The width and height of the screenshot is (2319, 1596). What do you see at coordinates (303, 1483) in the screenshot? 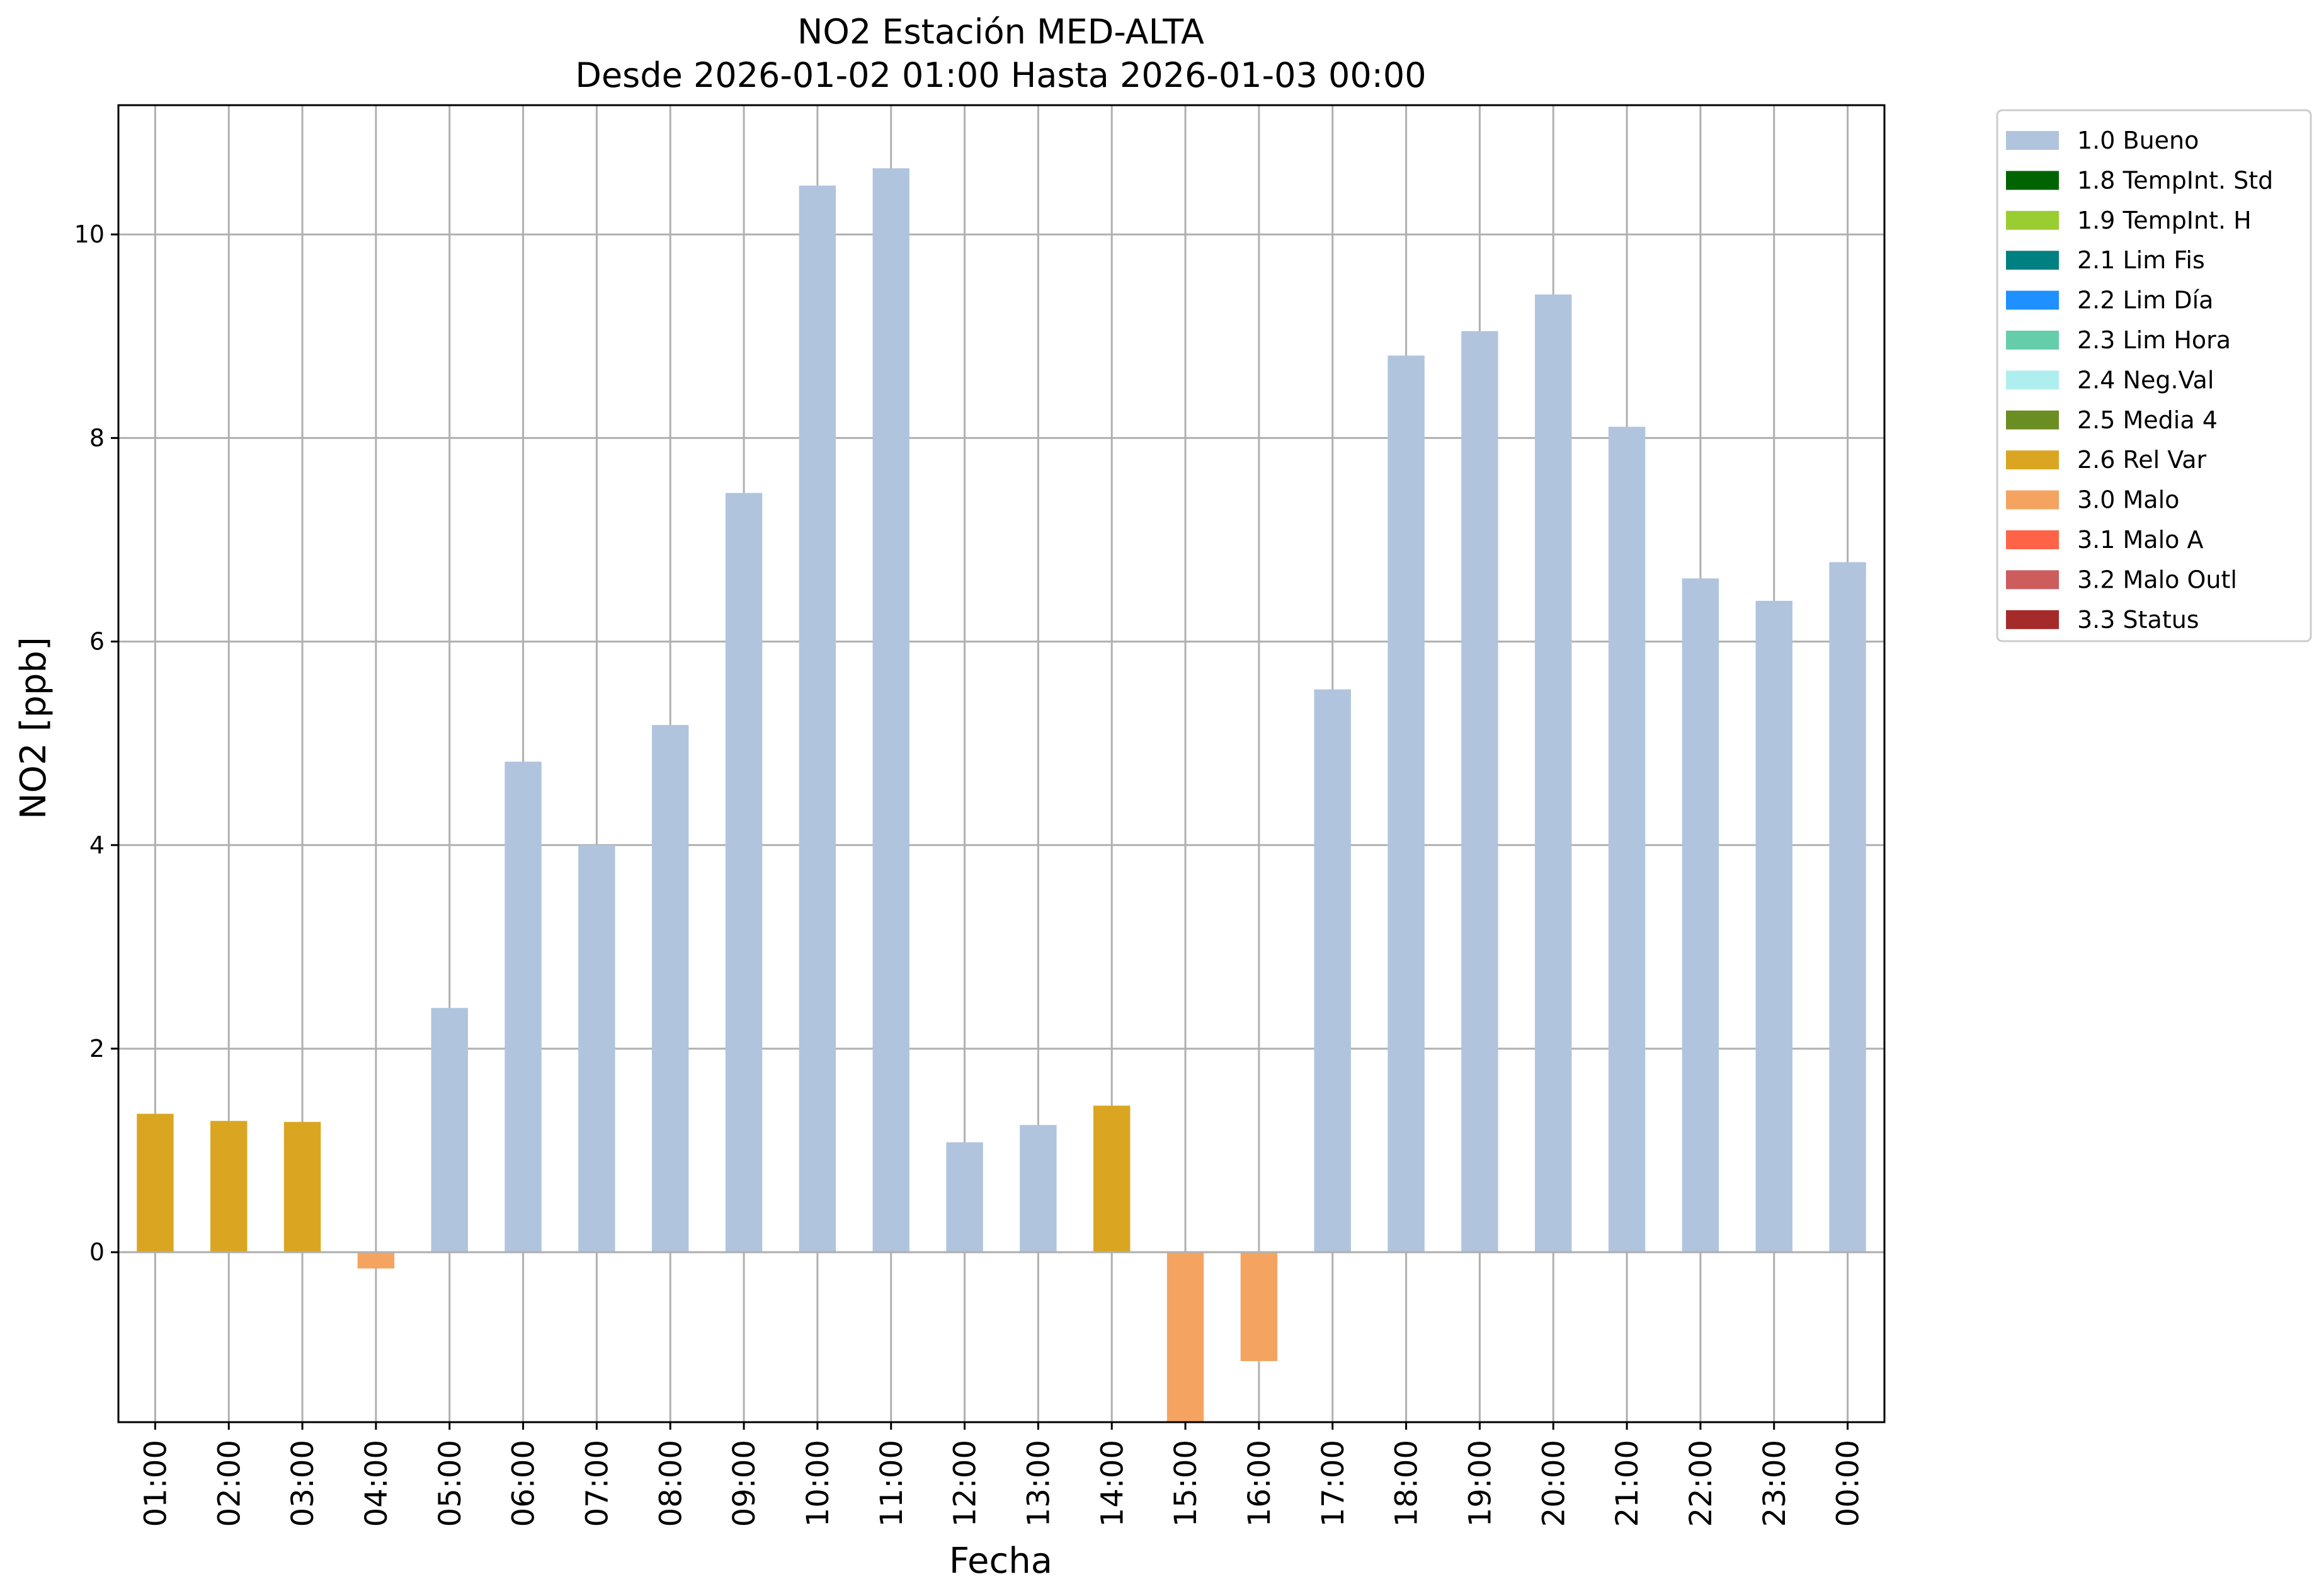
I see `x-tick-label: 03:00` at bounding box center [303, 1483].